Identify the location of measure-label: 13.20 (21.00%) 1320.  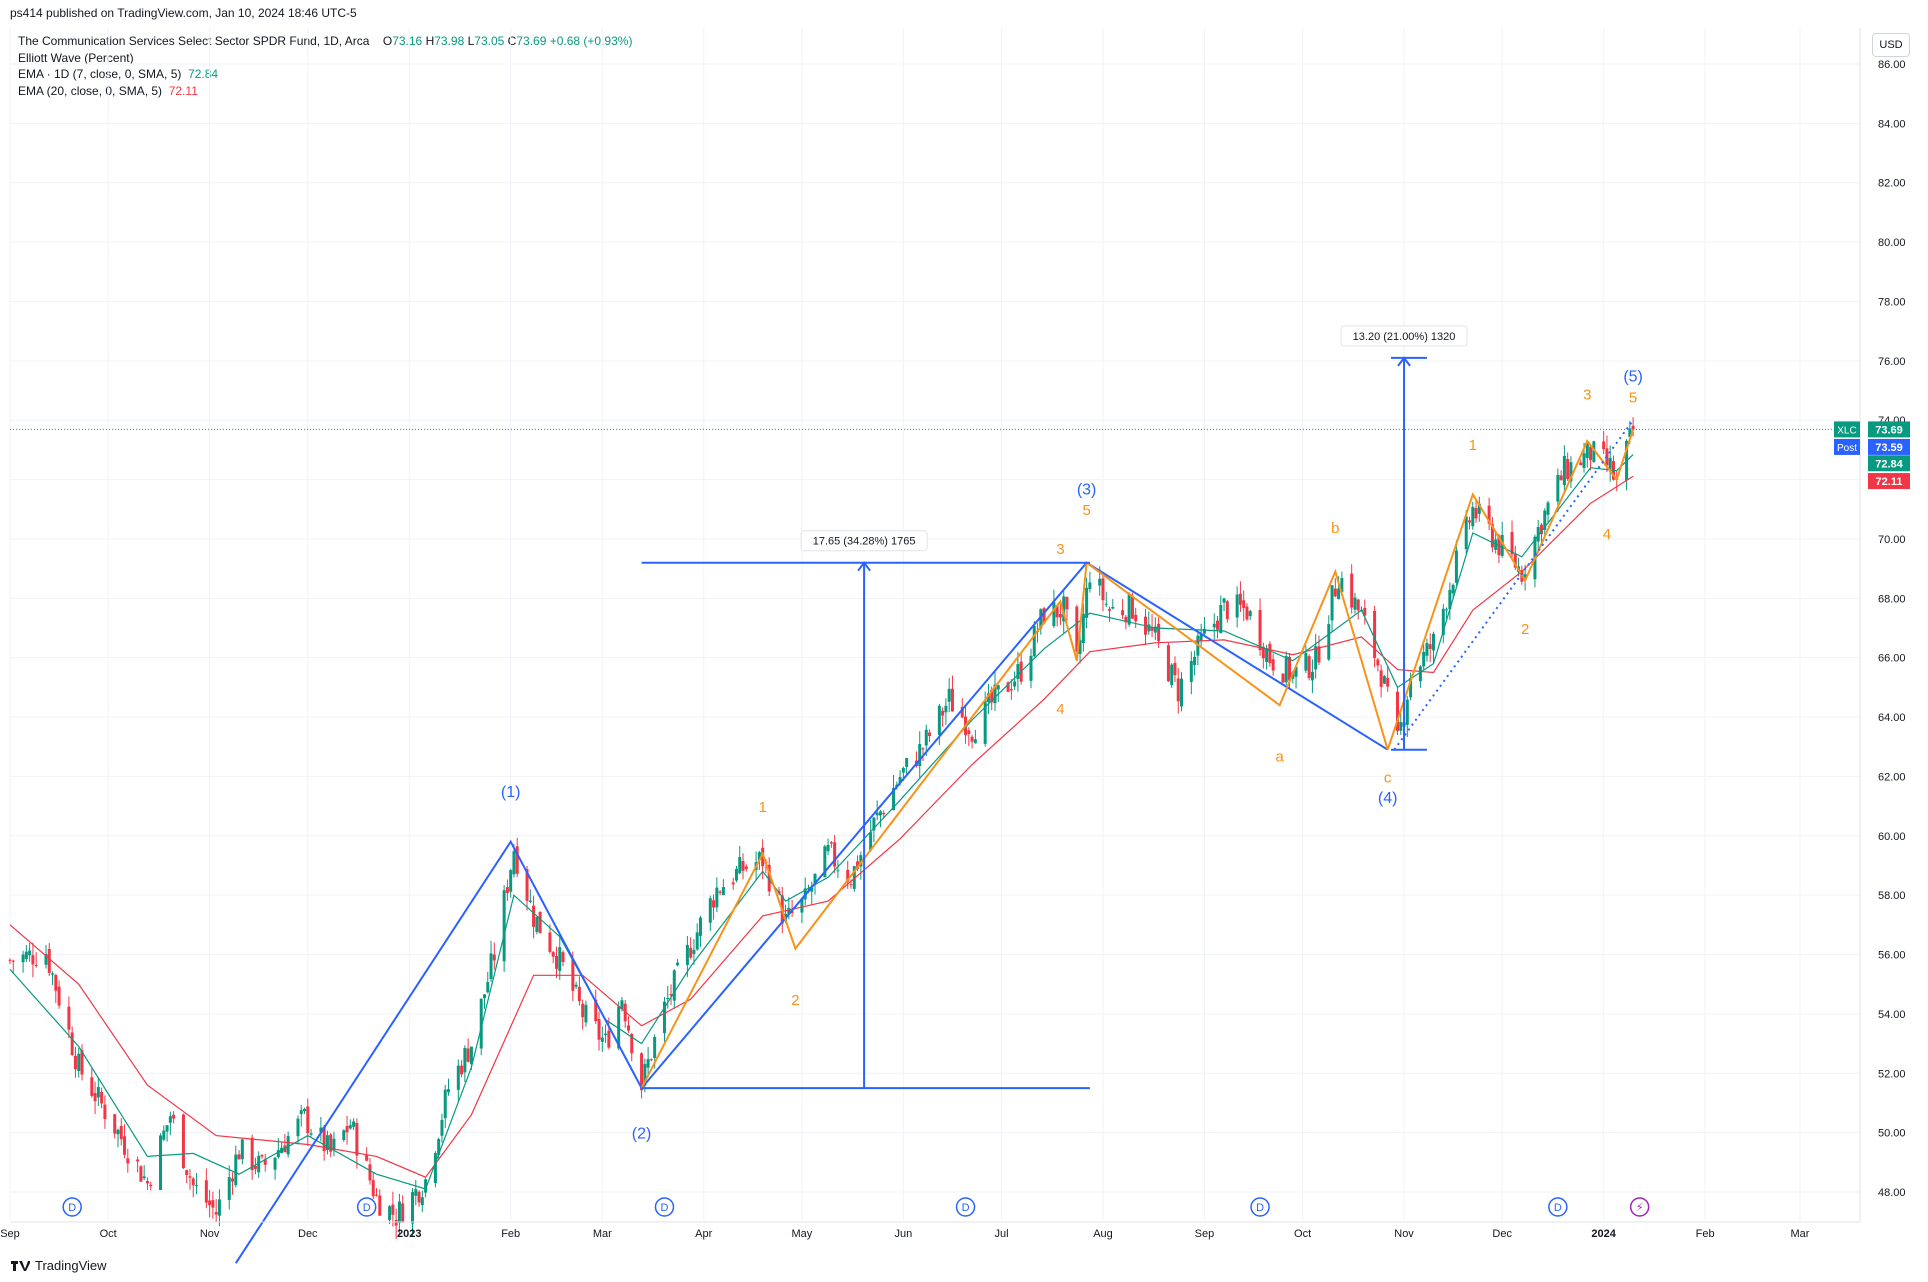
(1404, 337).